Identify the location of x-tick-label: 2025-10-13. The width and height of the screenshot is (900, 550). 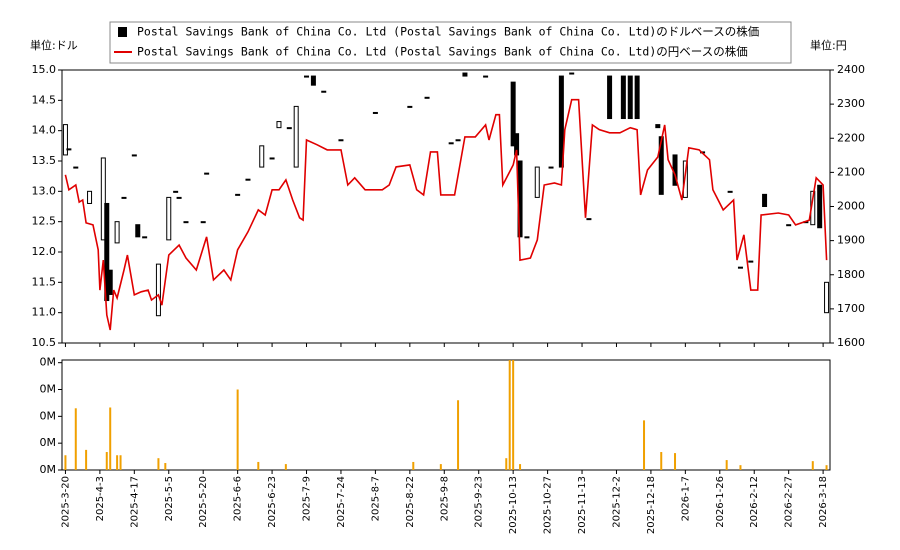
(513, 505).